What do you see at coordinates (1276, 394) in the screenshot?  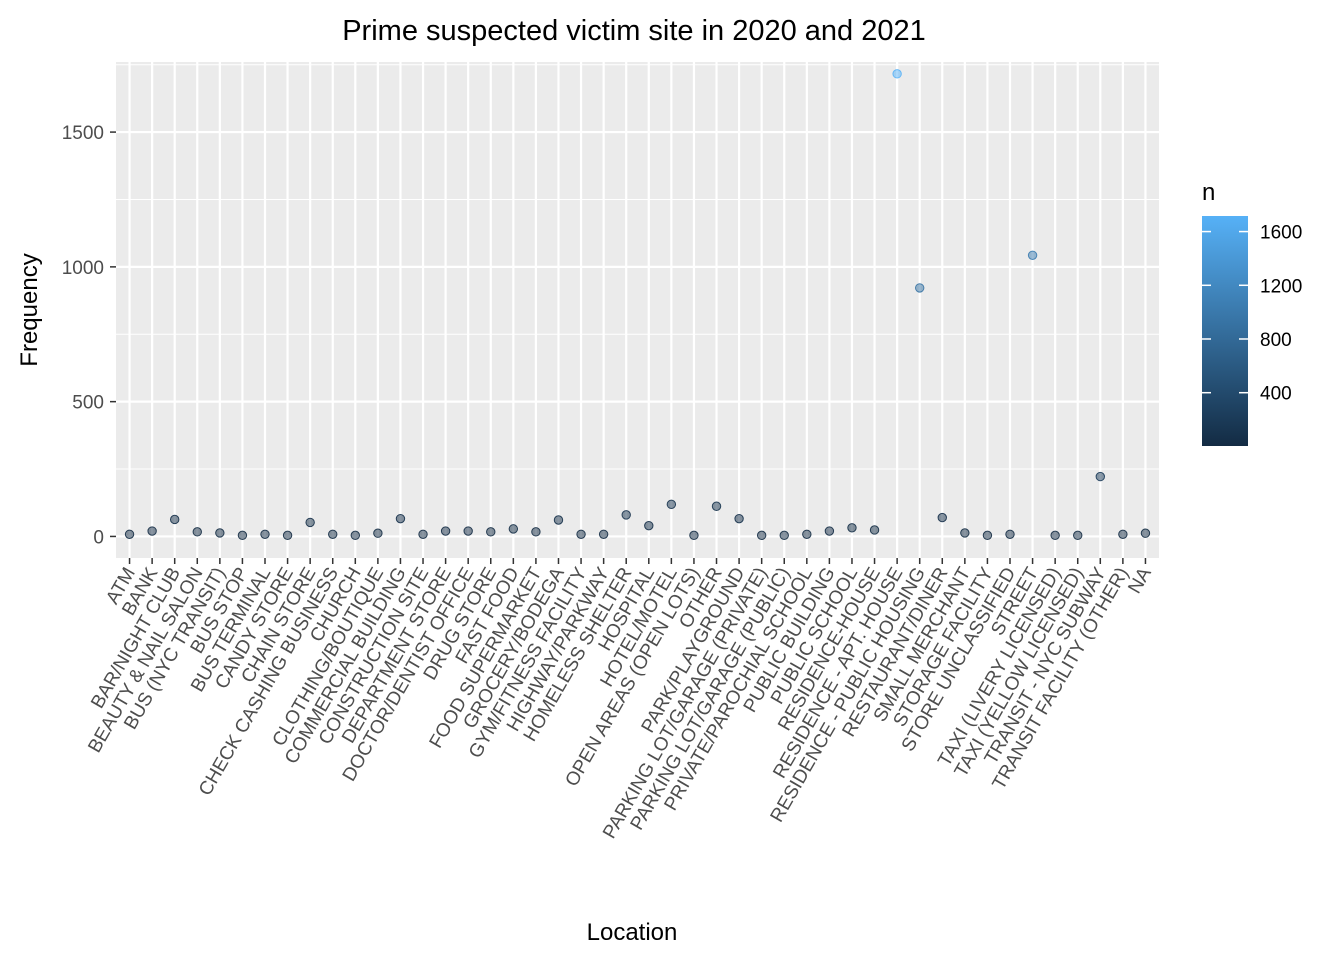 I see `legend-tick-label: 400` at bounding box center [1276, 394].